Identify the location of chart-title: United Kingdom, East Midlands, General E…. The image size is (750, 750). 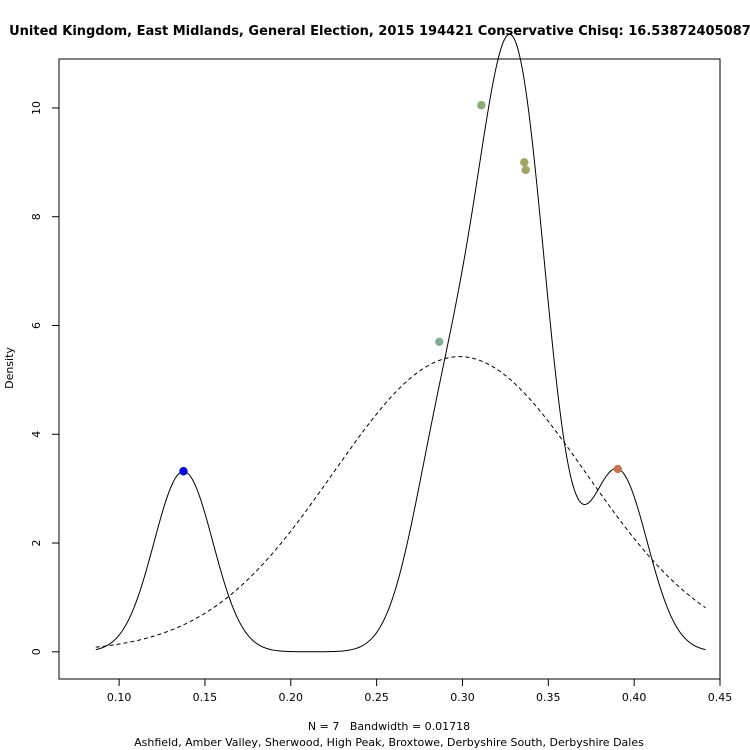
(379, 31).